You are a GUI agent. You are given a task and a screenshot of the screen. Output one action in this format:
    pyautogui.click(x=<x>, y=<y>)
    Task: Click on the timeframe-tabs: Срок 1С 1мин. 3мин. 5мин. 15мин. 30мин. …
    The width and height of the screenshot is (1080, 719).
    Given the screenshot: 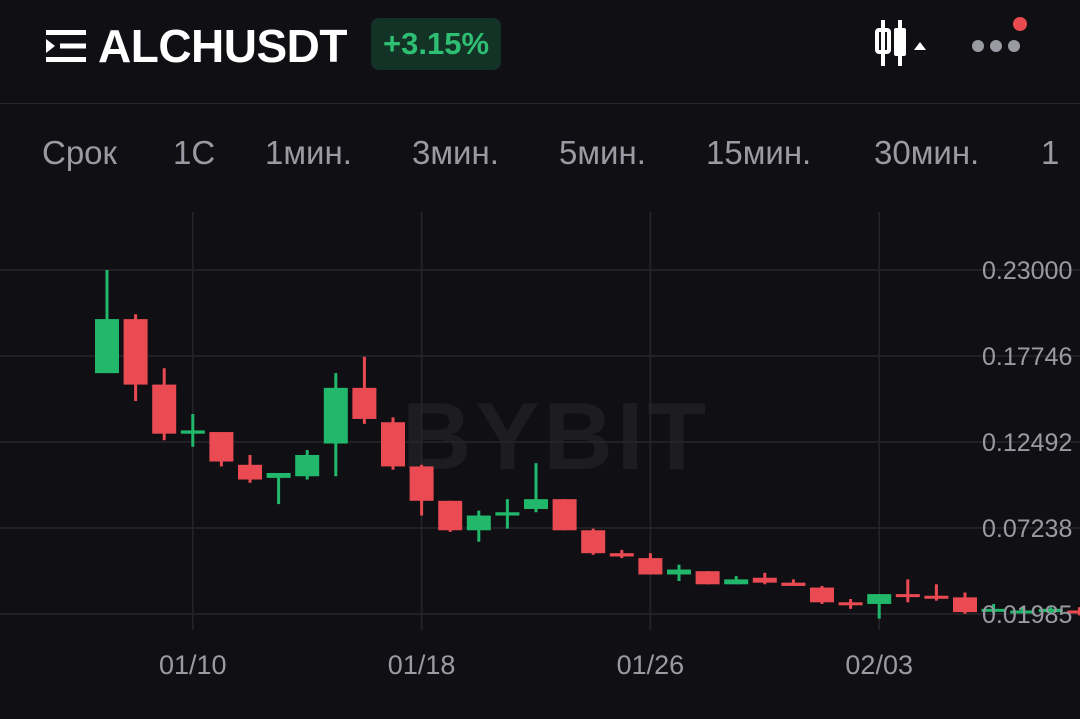 What is the action you would take?
    pyautogui.click(x=540, y=152)
    